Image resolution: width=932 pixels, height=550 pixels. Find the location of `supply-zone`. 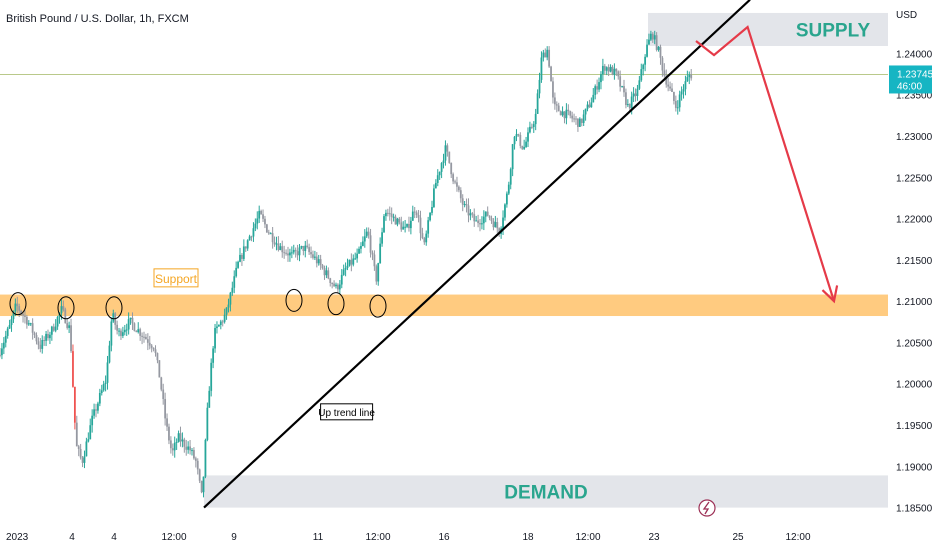

supply-zone is located at coordinates (768, 29).